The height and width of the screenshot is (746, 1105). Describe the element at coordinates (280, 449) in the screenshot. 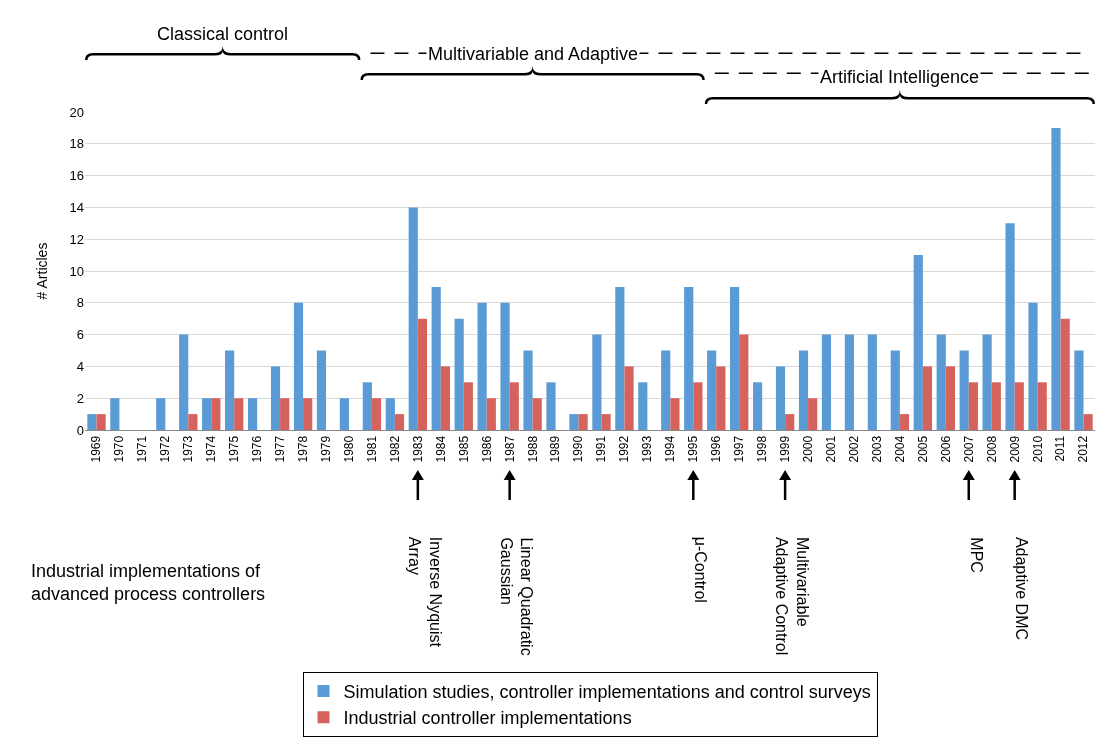

I see `x-tick-label: 1977` at that location.